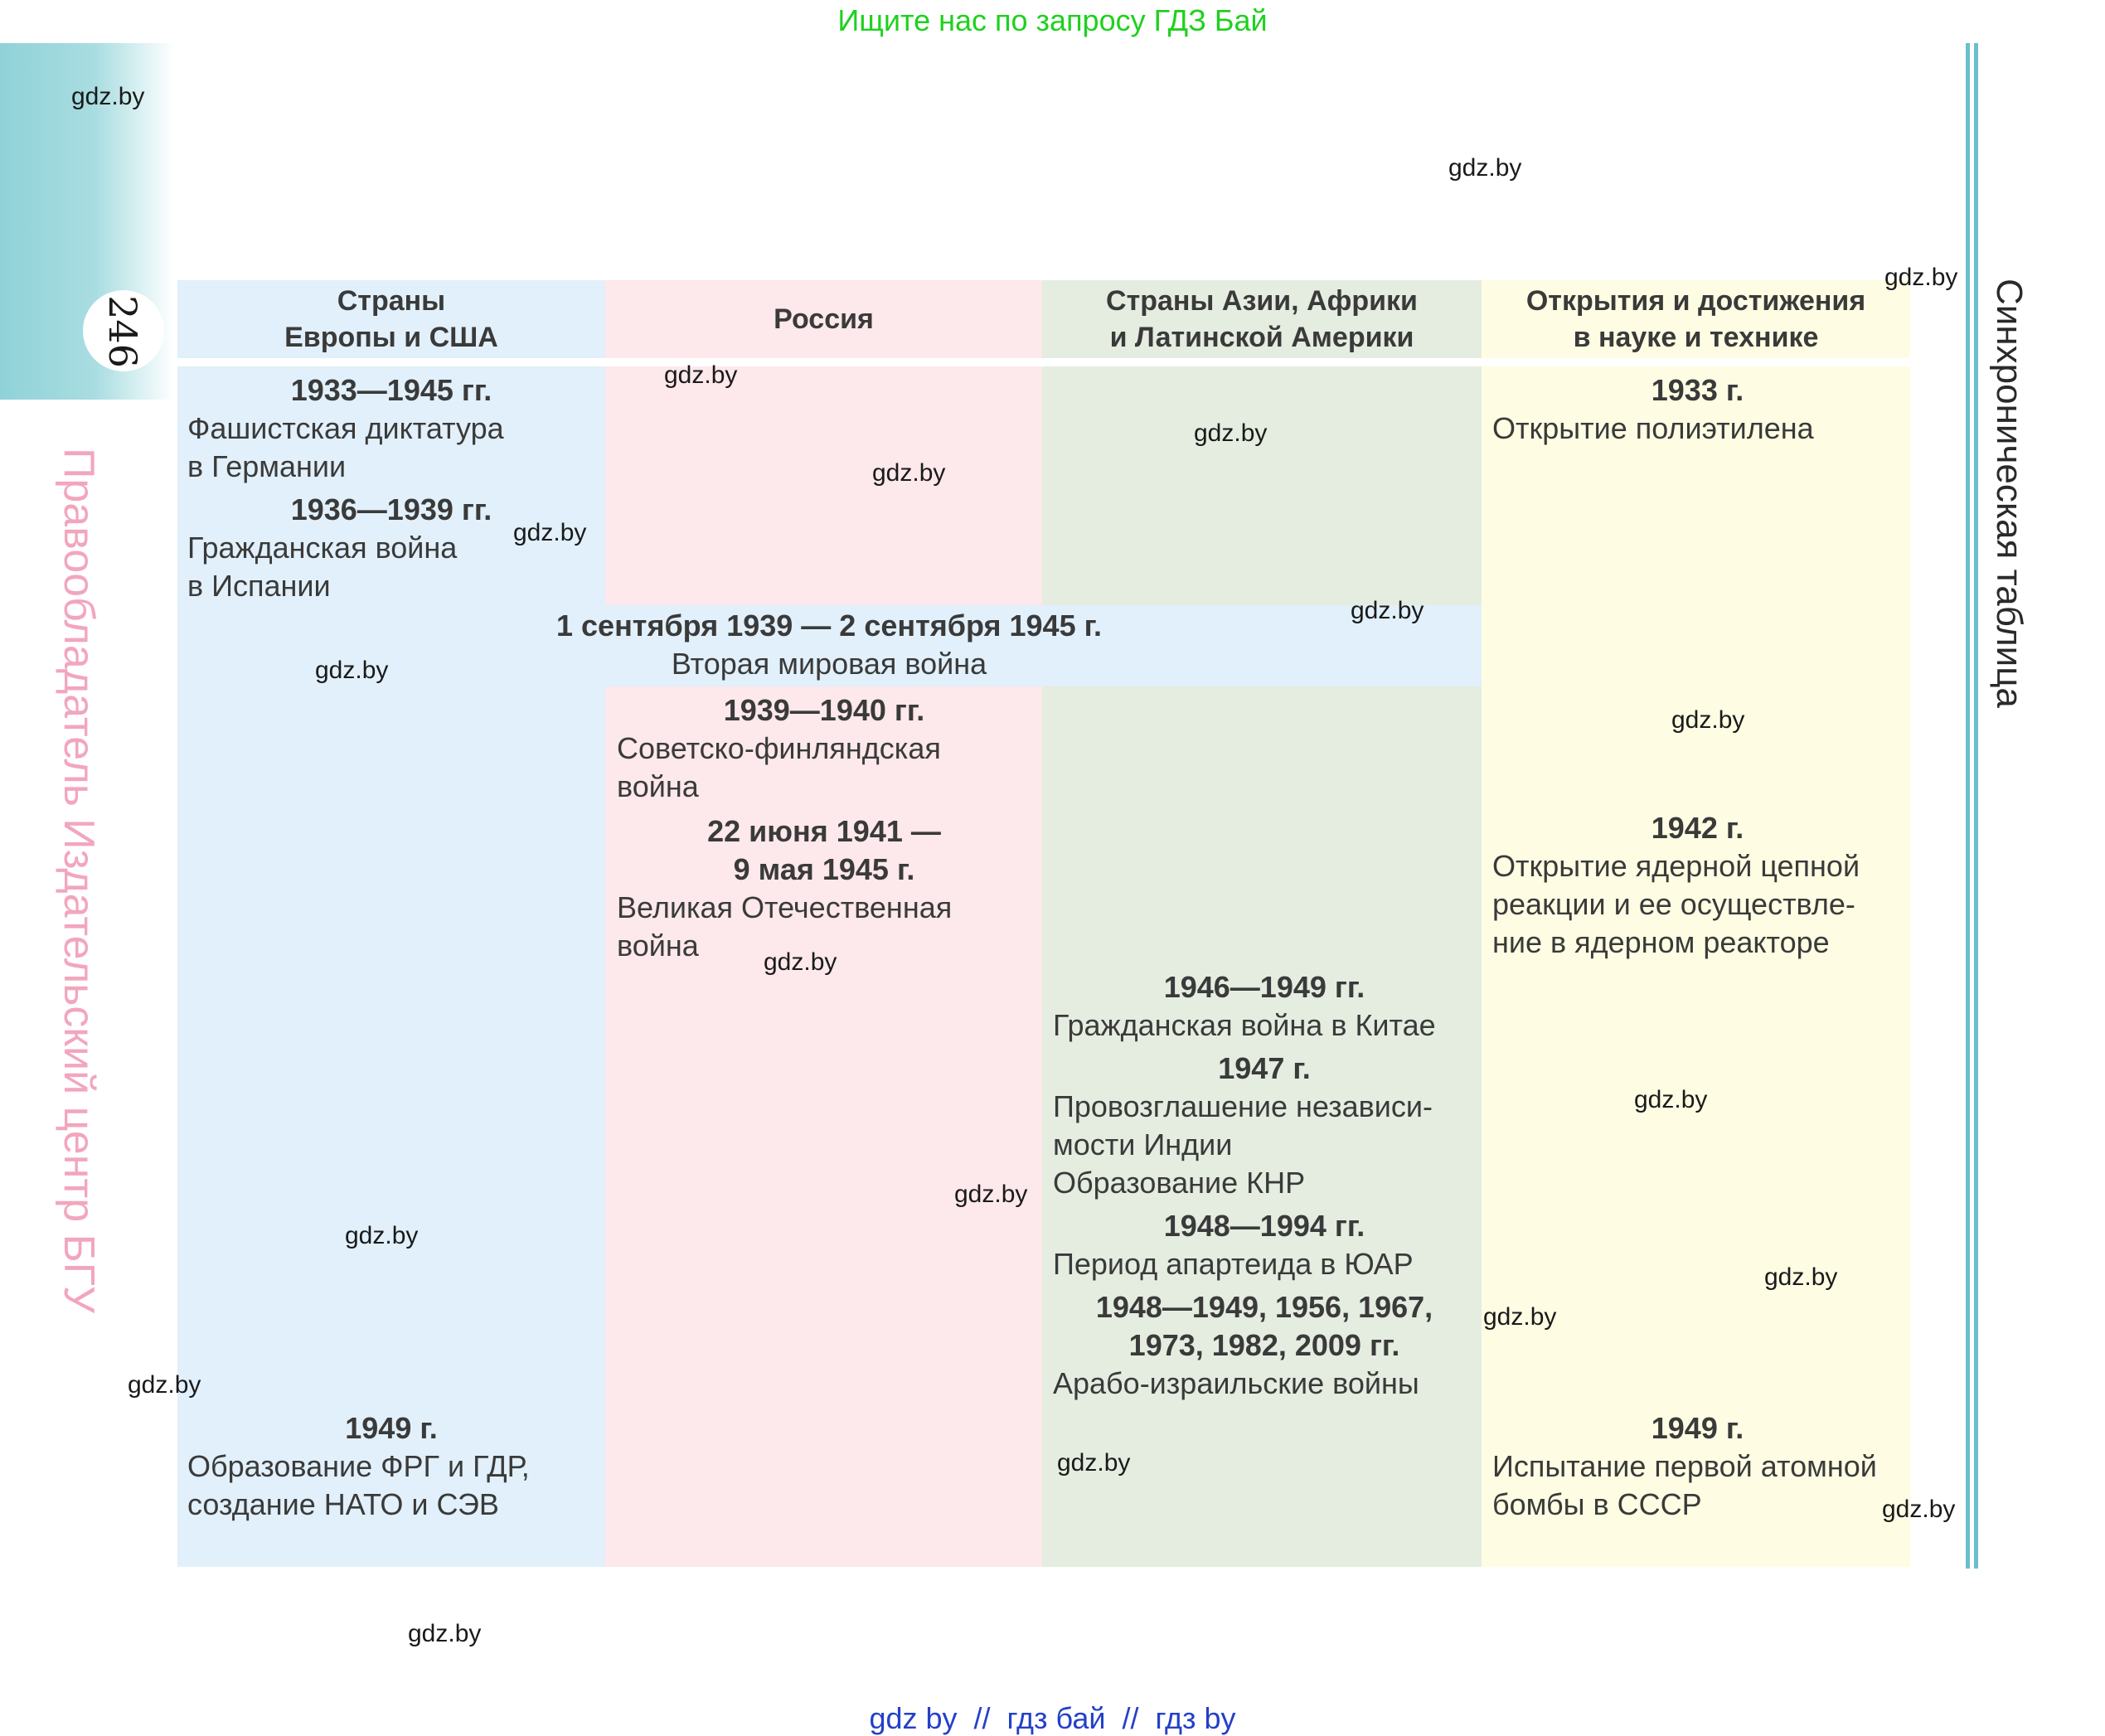  Describe the element at coordinates (1233, 1264) in the screenshot. I see `asia-entry-text: Период апартеида в ЮАР` at that location.